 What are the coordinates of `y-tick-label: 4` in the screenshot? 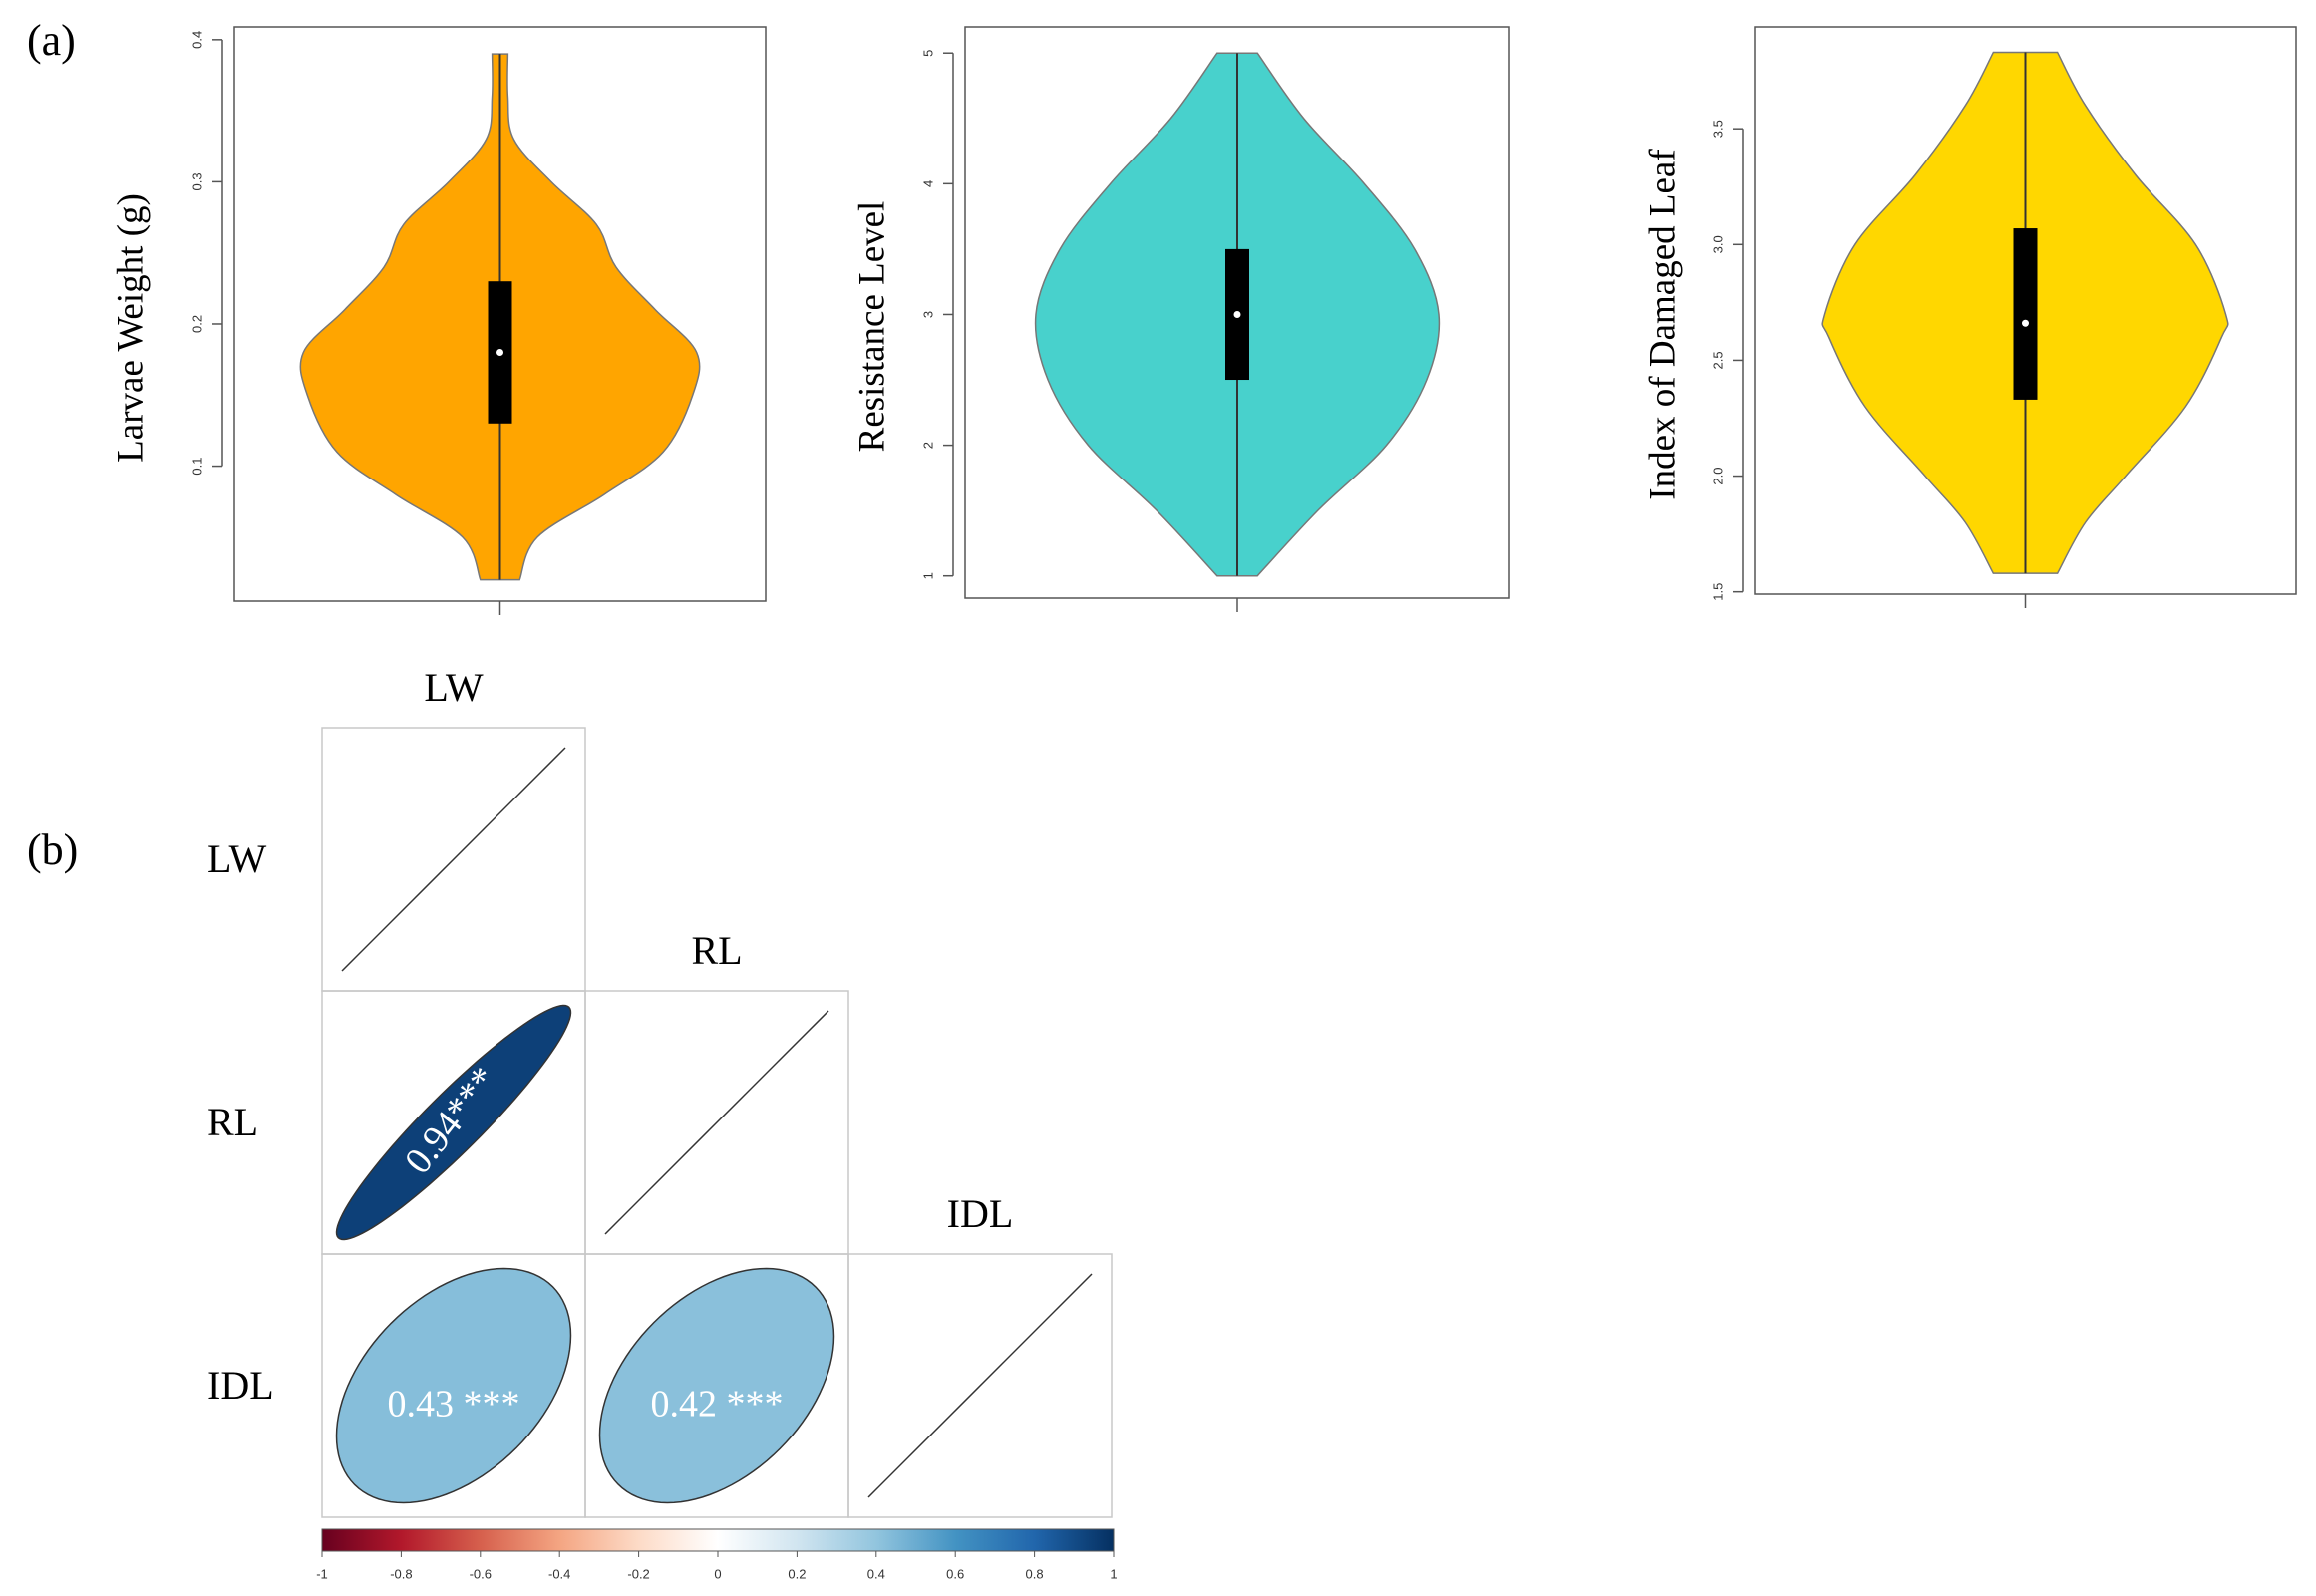 It's located at (928, 183).